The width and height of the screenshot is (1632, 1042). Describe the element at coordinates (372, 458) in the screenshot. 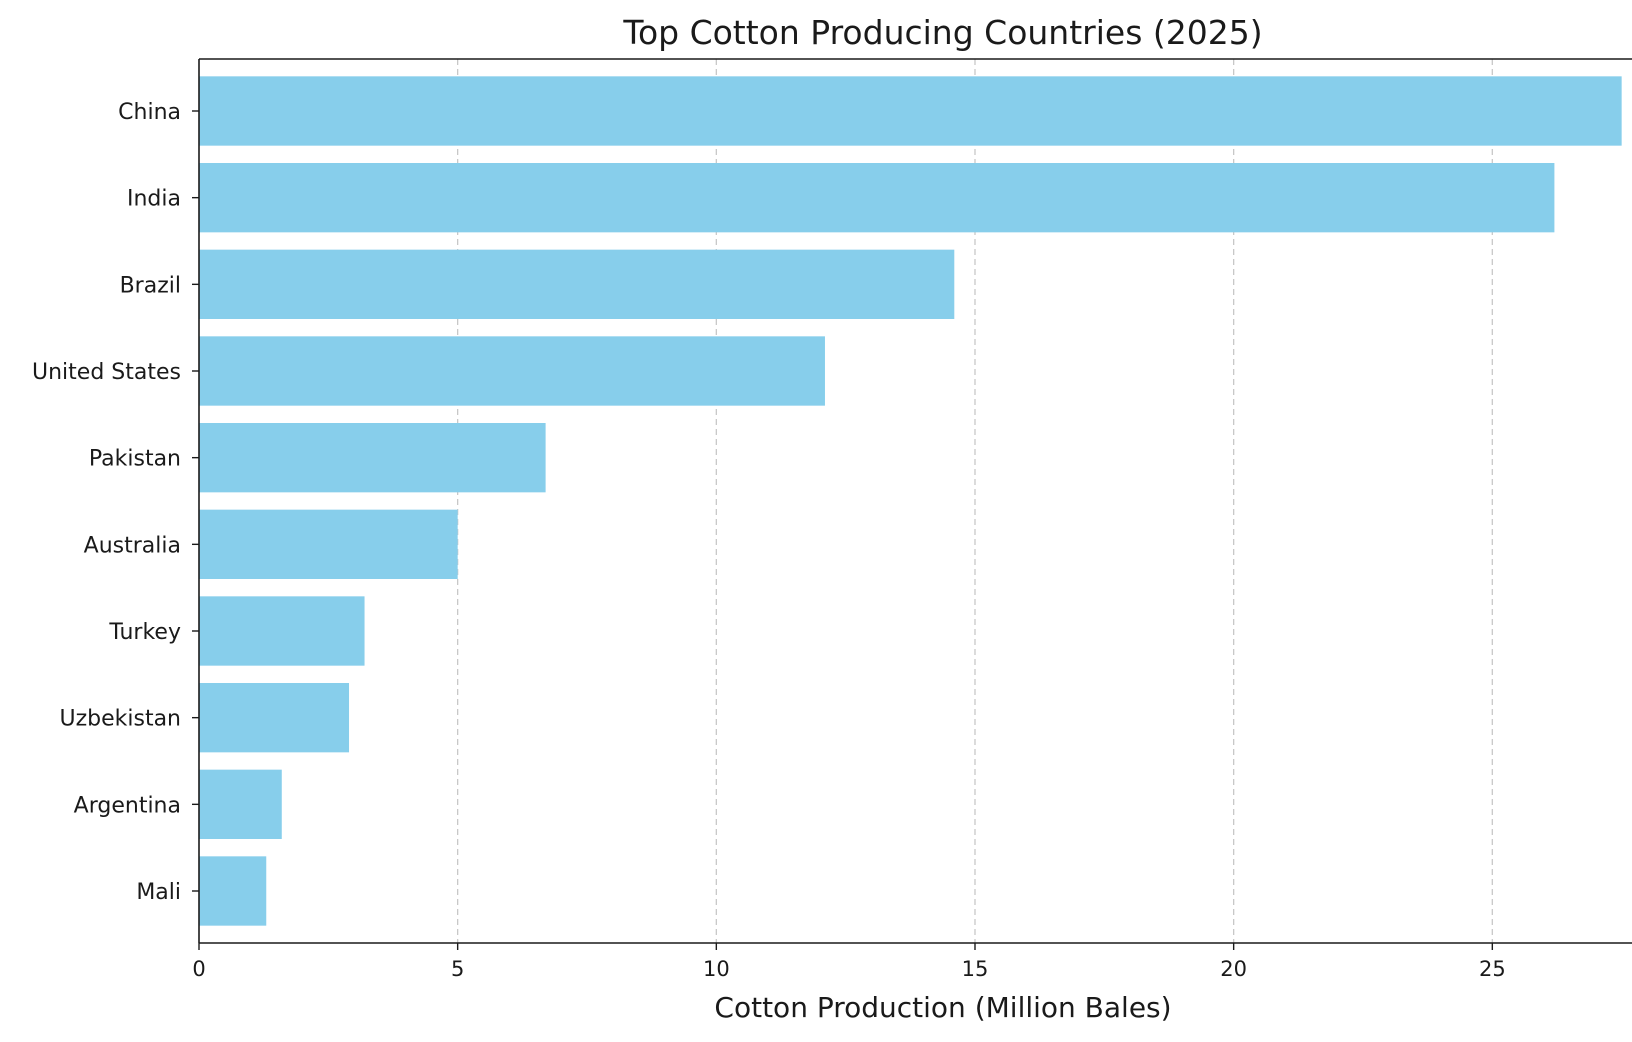

I see `bar-pakistan` at that location.